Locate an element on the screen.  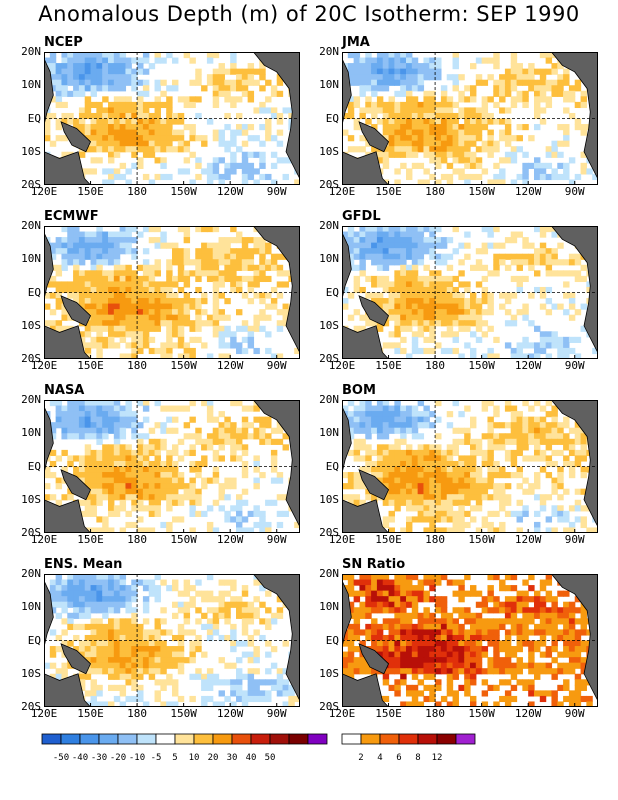
colorbar-label: -40 is located at coordinates (80, 758).